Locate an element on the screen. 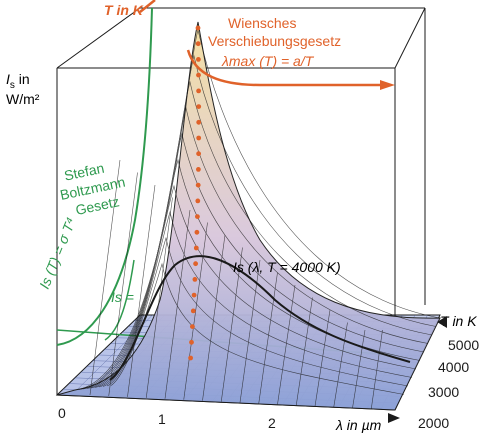 Image resolution: width=501 pixels, height=442 pixels. top-temperature-label: T in K is located at coordinates (124, 10).